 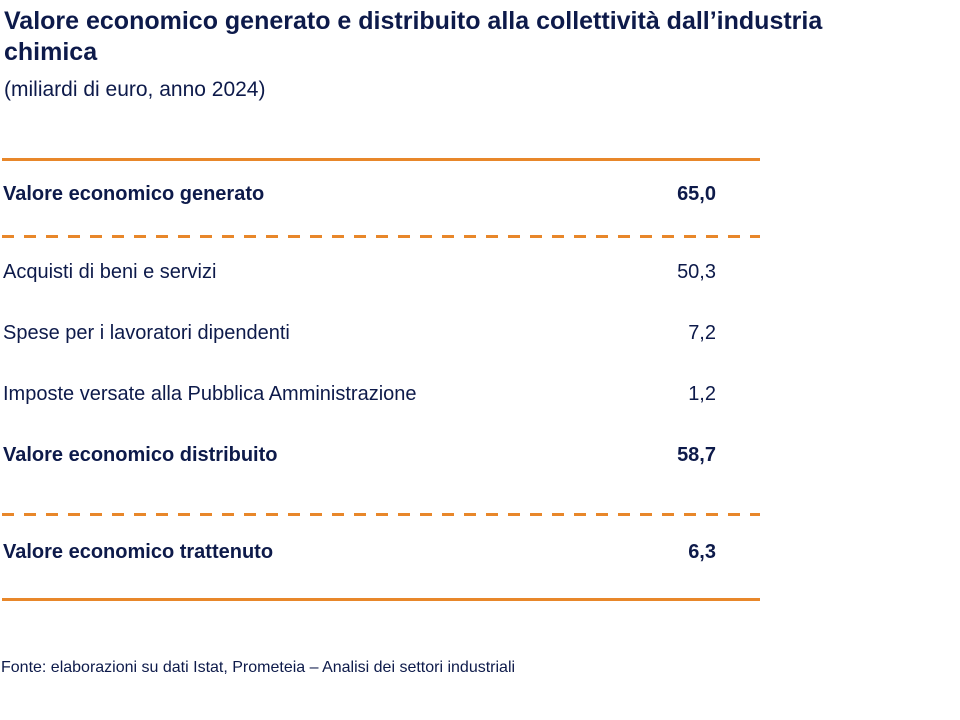 I want to click on row-label: Spese per i lavoratori dipendenti, so click(x=146, y=333).